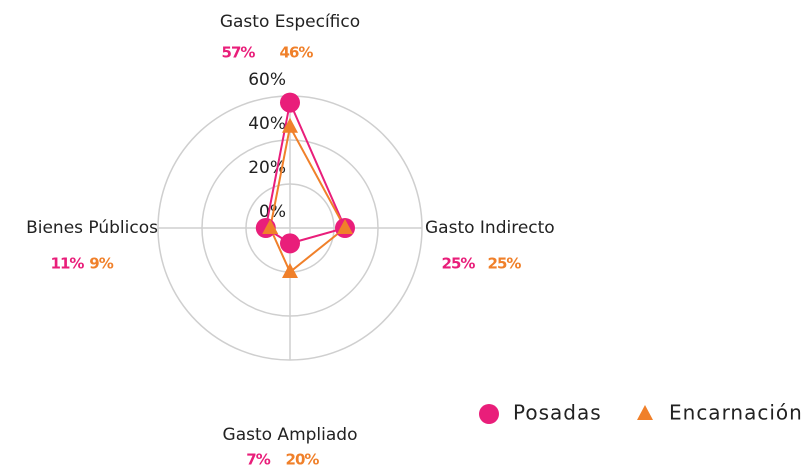 Image resolution: width=807 pixels, height=467 pixels. What do you see at coordinates (490, 228) in the screenshot?
I see `category-label: Gasto Indirecto` at bounding box center [490, 228].